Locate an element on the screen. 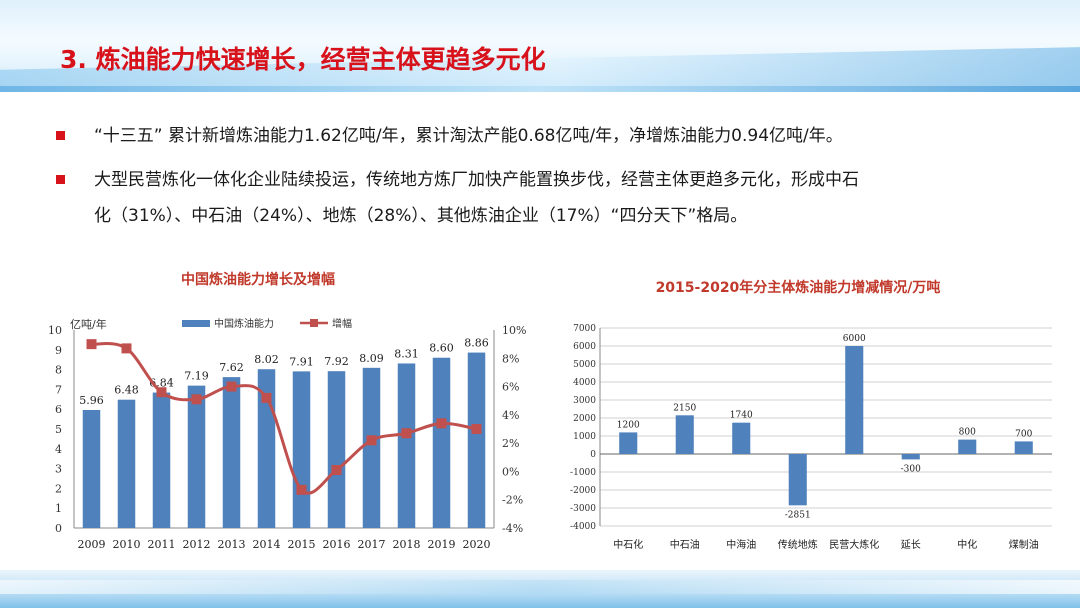 The image size is (1080, 608). x-tick-label: 2014 is located at coordinates (267, 544).